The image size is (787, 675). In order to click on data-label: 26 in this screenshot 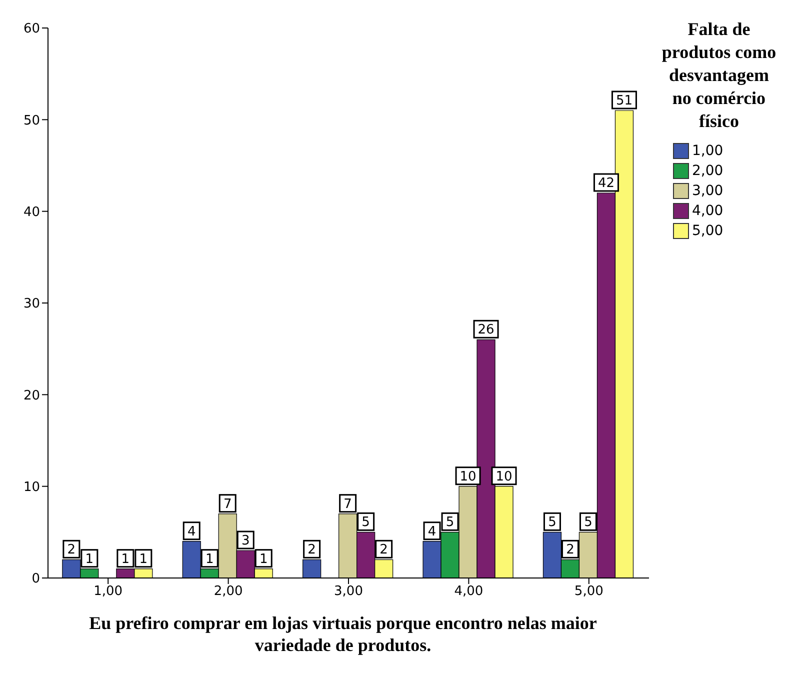, I will do `click(486, 330)`.